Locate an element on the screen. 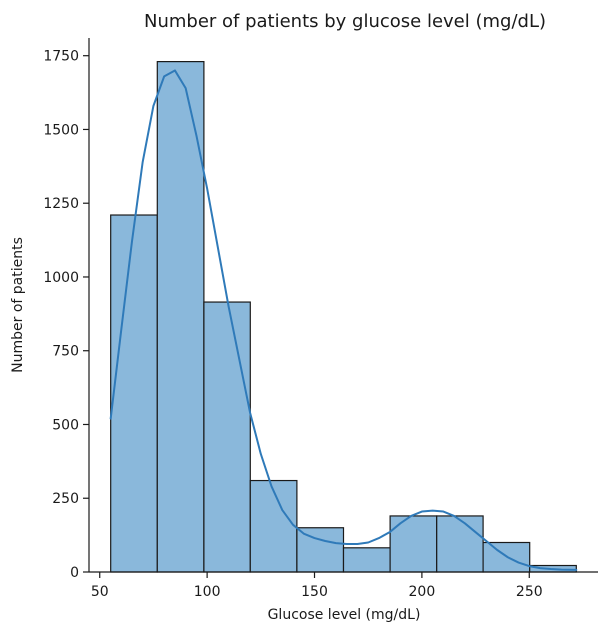 Image resolution: width=607 pixels, height=638 pixels. y-tick-label: 1750 is located at coordinates (61, 57).